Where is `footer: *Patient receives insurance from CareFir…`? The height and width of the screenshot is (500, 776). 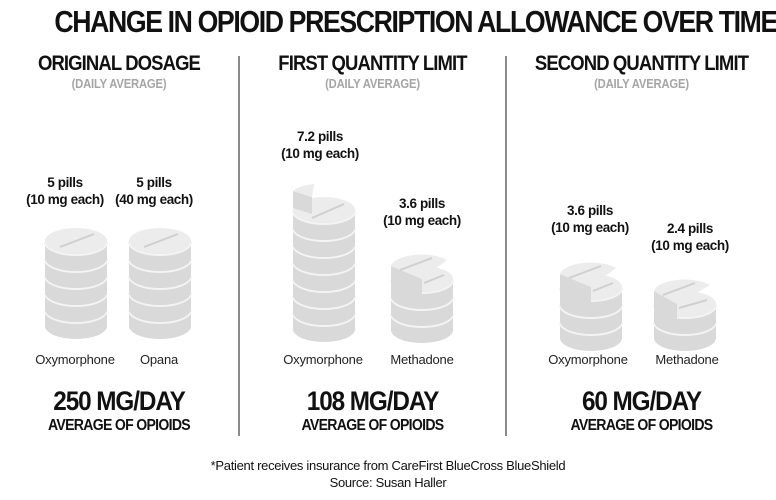
footer: *Patient receives insurance from CareFir… is located at coordinates (388, 474).